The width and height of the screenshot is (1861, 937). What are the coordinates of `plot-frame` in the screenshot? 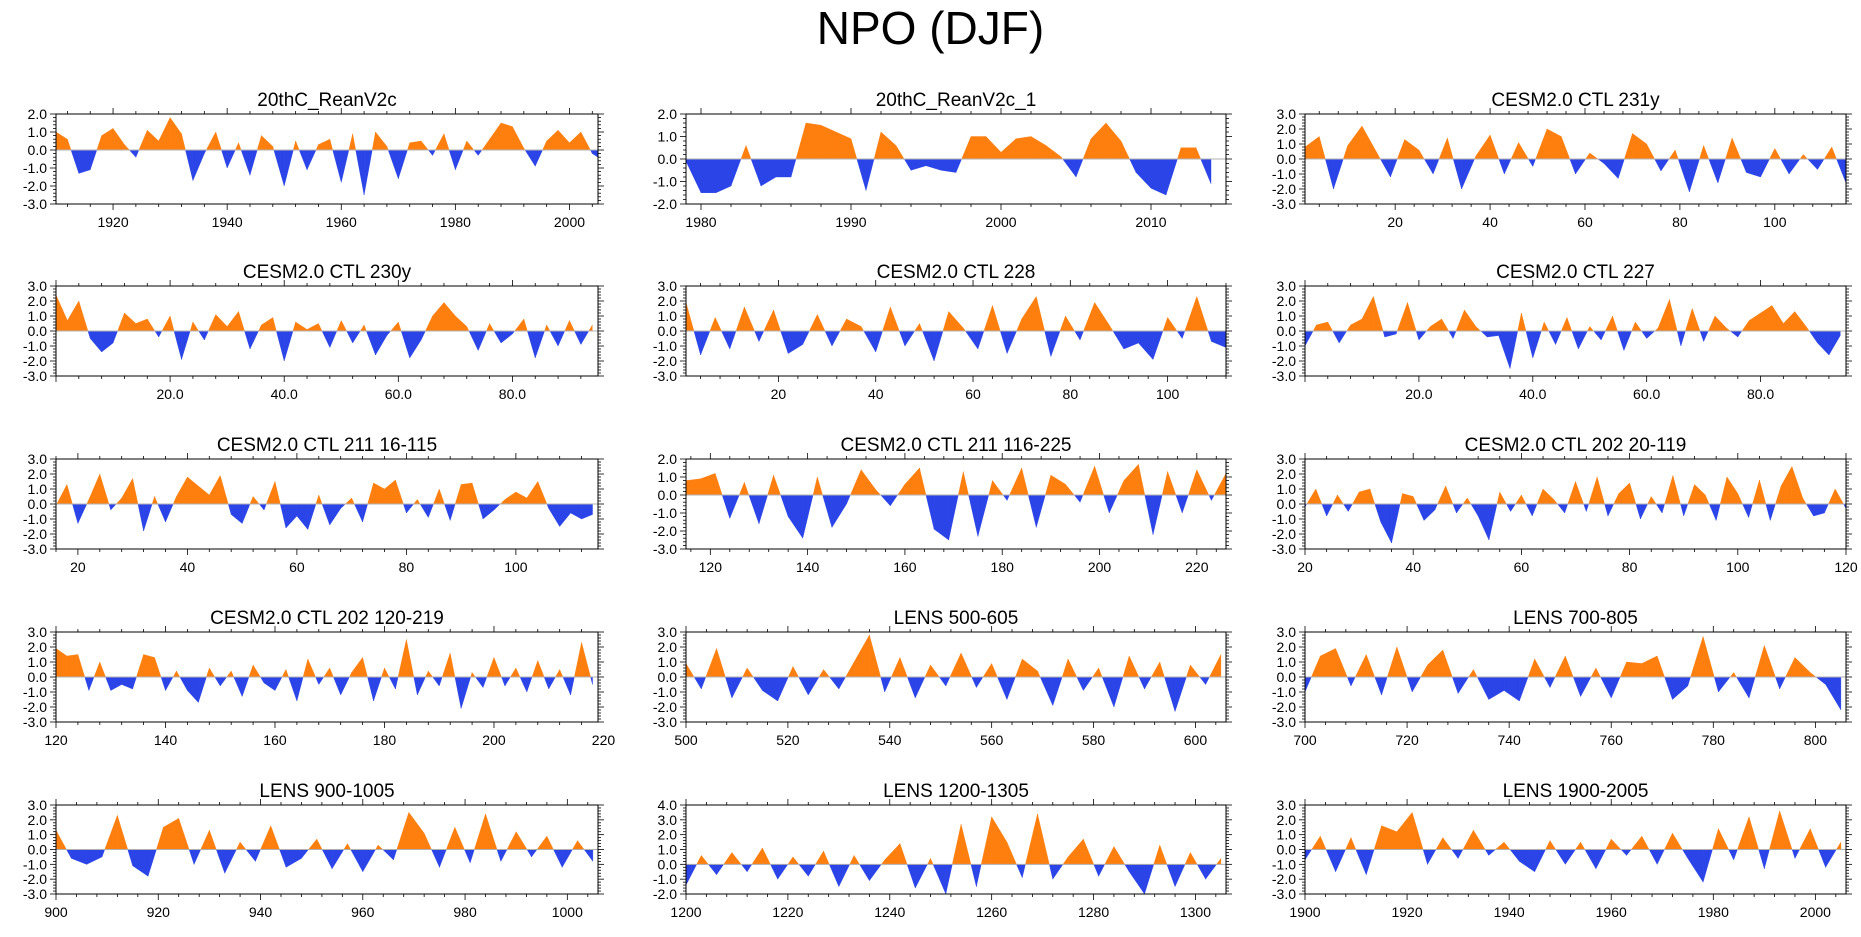 It's located at (327, 159).